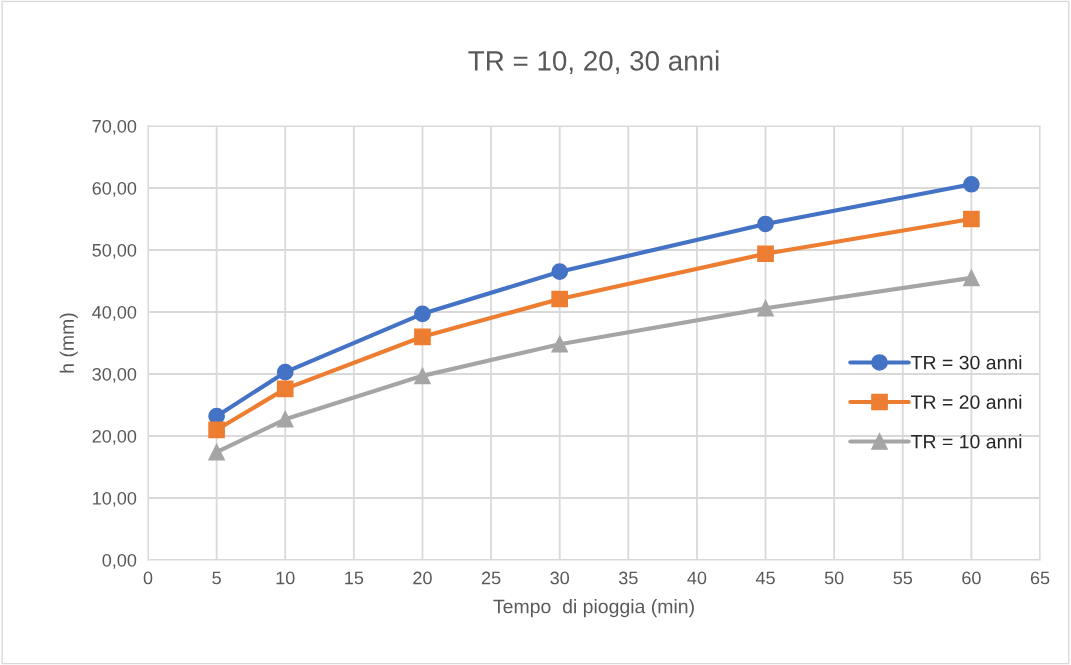  Describe the element at coordinates (114, 437) in the screenshot. I see `y-tick-label: 20,00` at that location.